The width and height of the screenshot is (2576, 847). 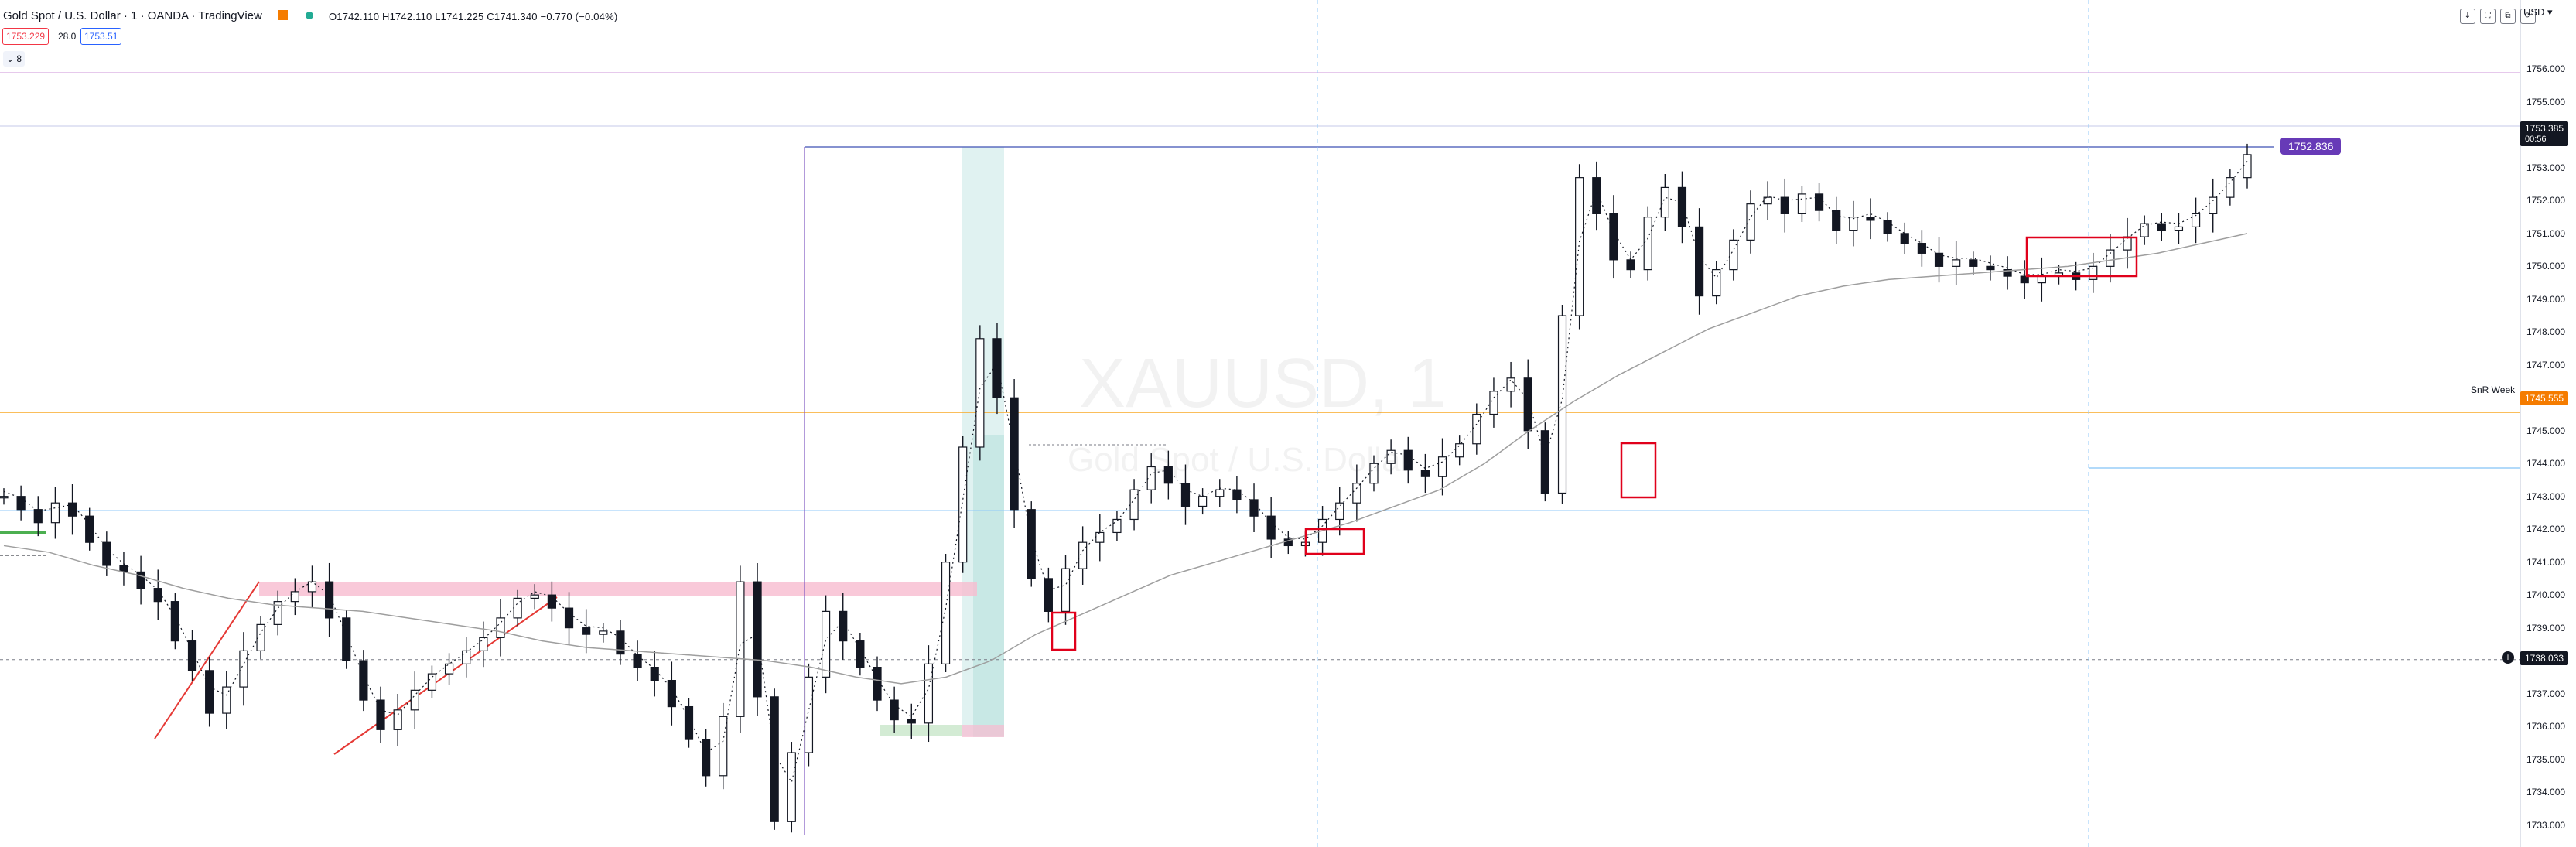 I want to click on snr-week-price: 1745.555, so click(x=2544, y=398).